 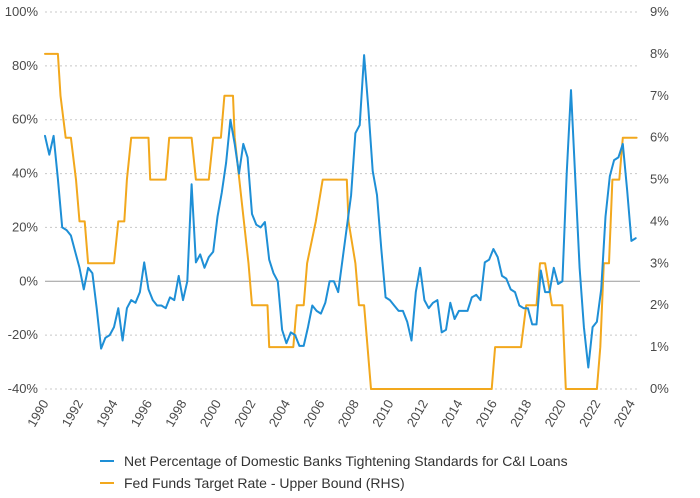 I want to click on y-left-tick-label: 60%, so click(x=25, y=119).